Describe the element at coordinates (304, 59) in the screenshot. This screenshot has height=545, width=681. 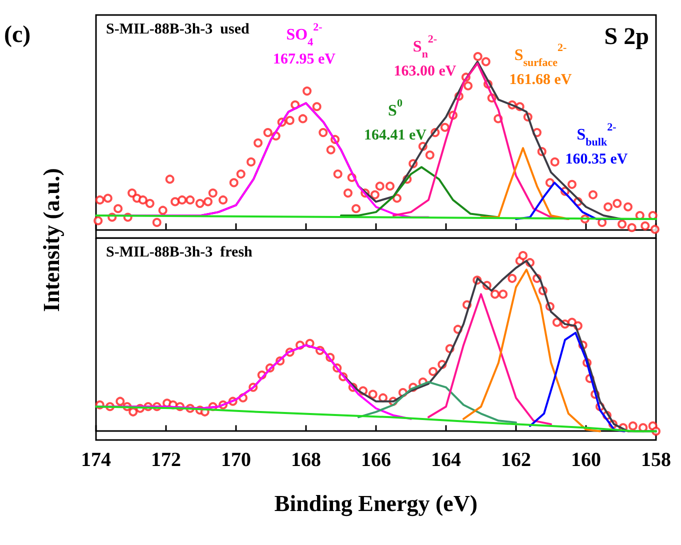
I see `annotation: 167.95 eV` at that location.